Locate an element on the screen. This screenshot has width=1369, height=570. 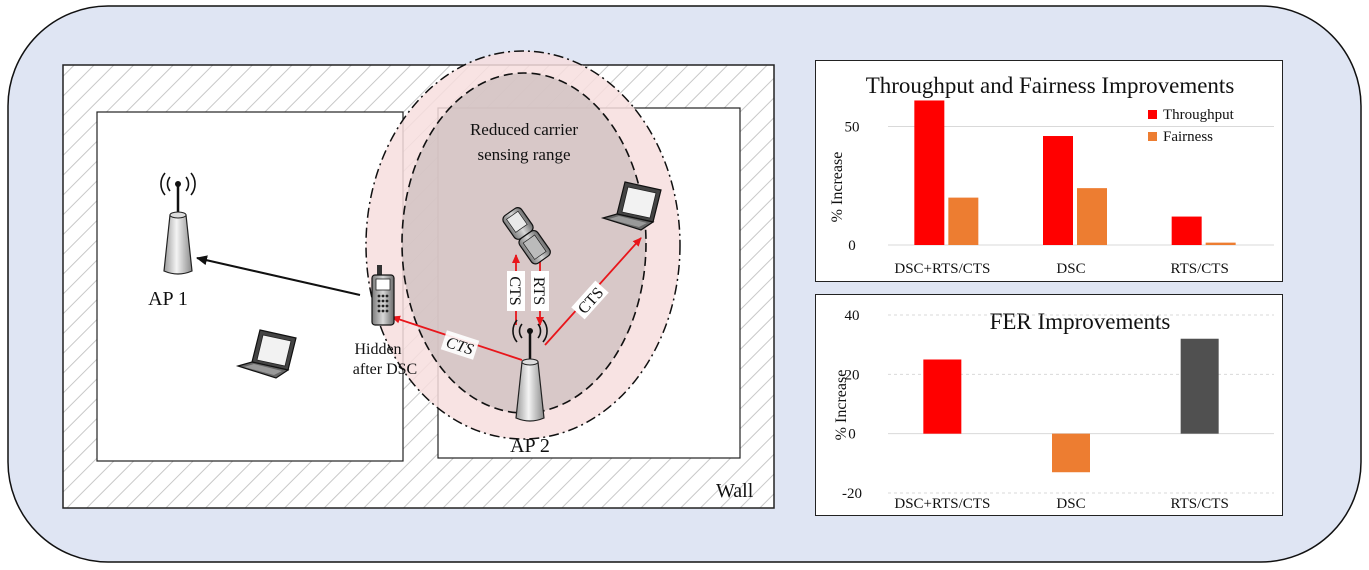
wall-label: Wall is located at coordinates (735, 491).